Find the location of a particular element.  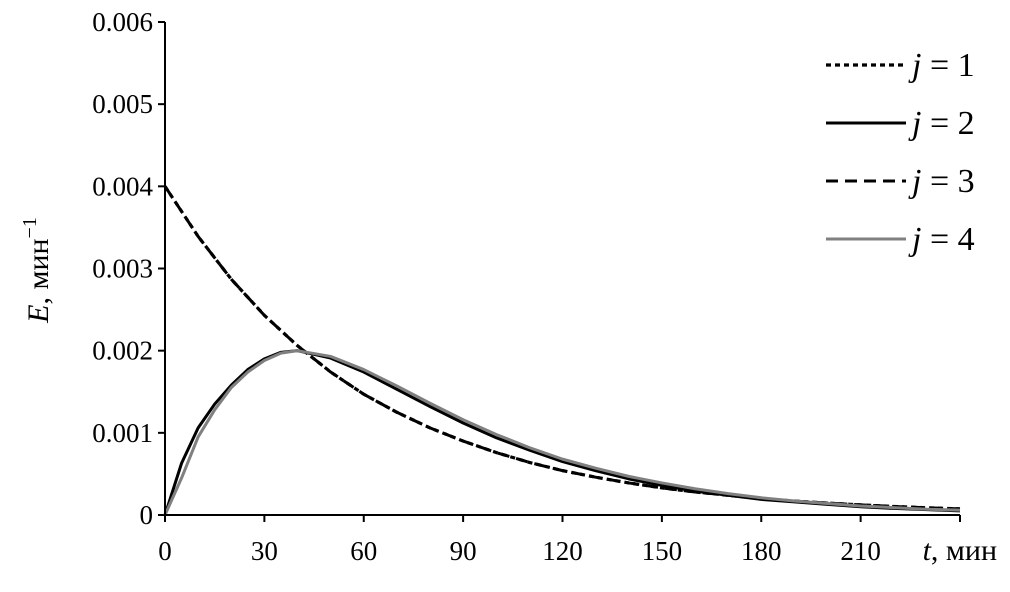

x-tick-label: 90 is located at coordinates (463, 551).